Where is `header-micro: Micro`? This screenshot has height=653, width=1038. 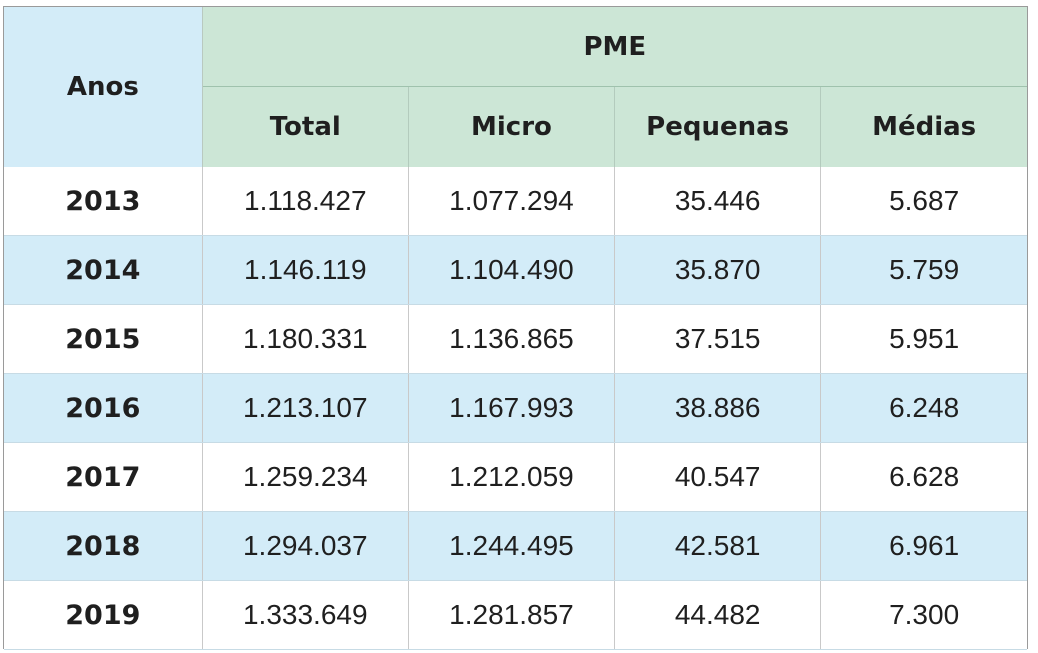 header-micro: Micro is located at coordinates (512, 126).